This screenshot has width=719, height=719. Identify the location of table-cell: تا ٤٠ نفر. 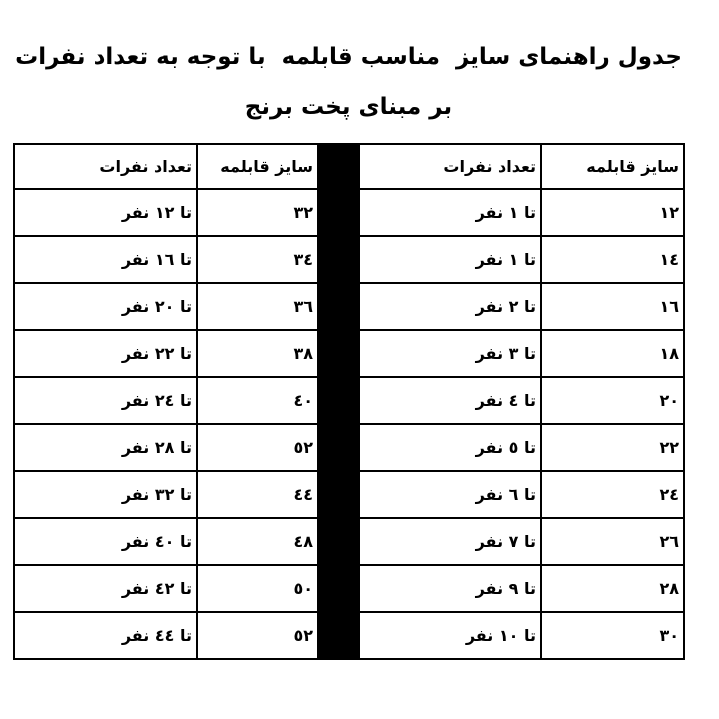
(105, 541).